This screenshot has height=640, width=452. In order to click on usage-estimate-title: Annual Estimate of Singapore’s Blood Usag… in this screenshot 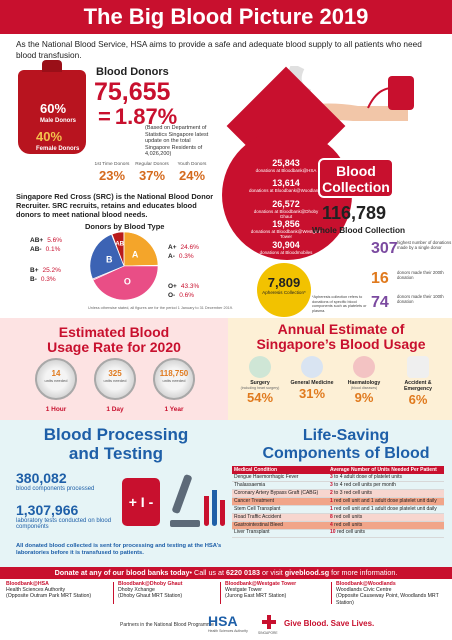, I will do `click(341, 337)`.